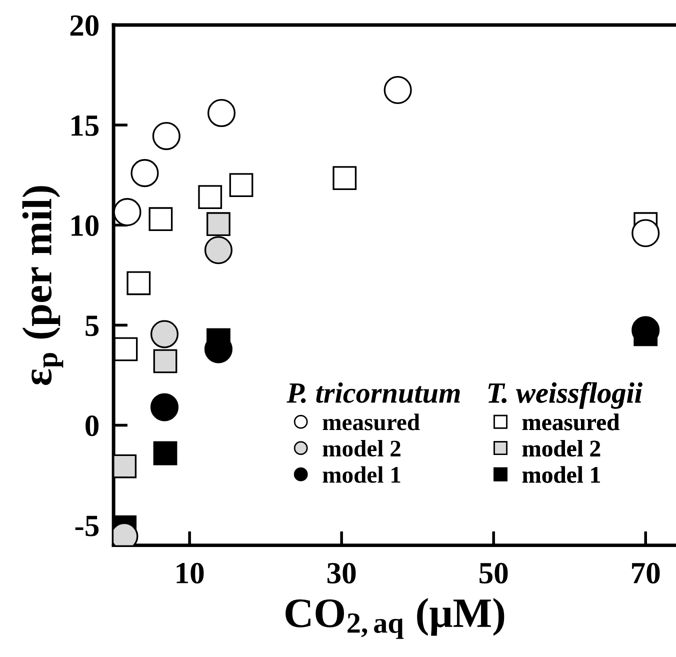  What do you see at coordinates (373, 393) in the screenshot?
I see `annotation: P. tricornutum` at bounding box center [373, 393].